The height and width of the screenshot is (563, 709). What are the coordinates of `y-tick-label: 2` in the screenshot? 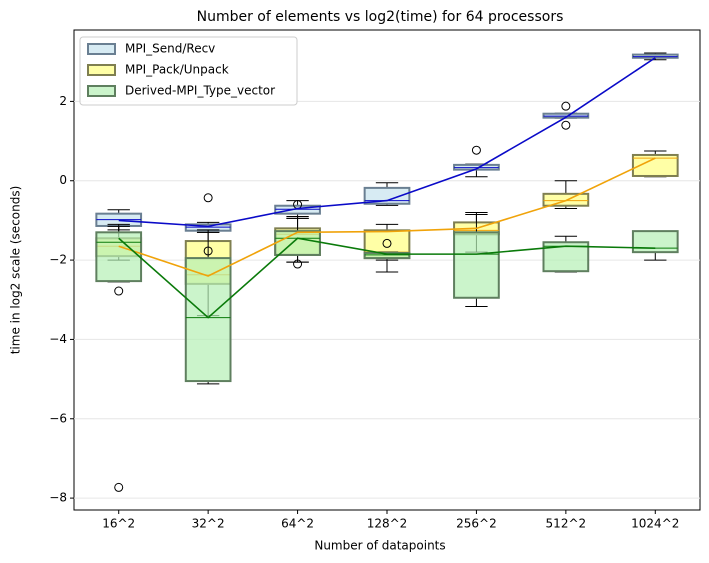 It's located at (63, 101).